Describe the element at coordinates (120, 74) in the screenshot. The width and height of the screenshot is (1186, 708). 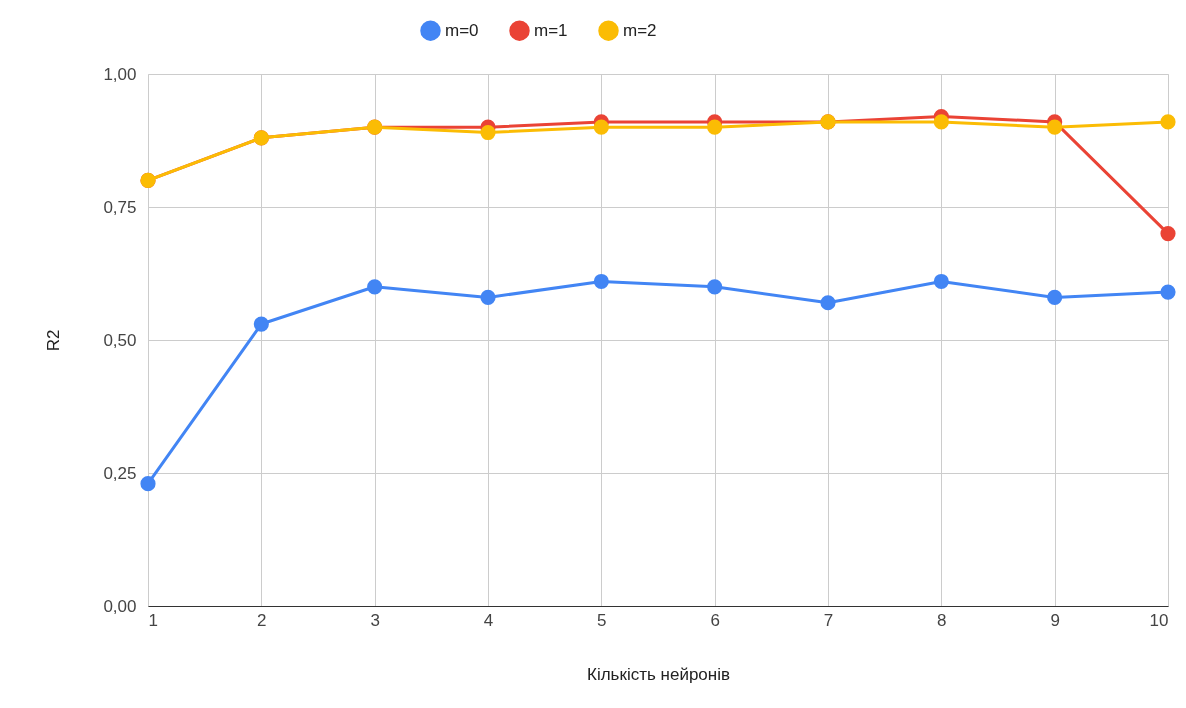
I see `y-tick-label: 1,00` at that location.